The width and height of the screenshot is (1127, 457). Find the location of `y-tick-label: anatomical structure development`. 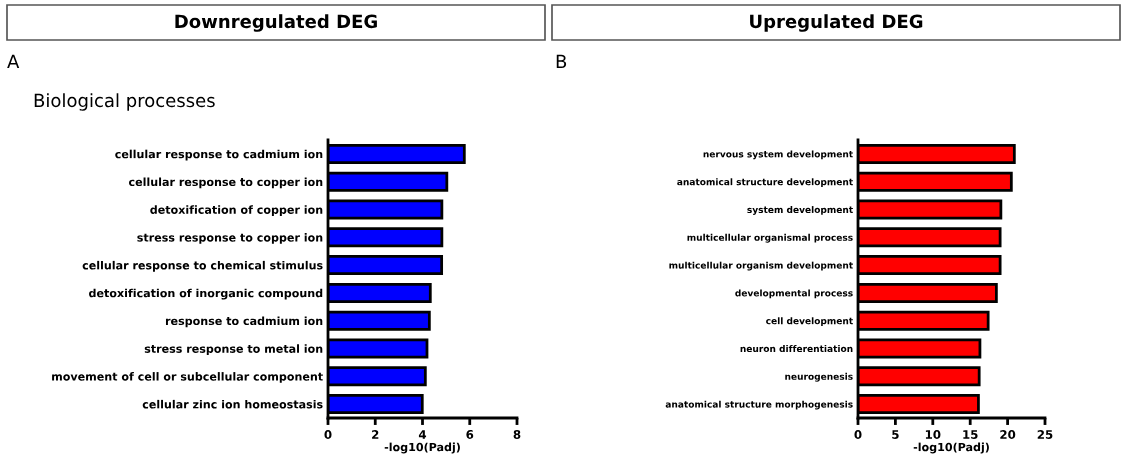

y-tick-label: anatomical structure development is located at coordinates (765, 183).